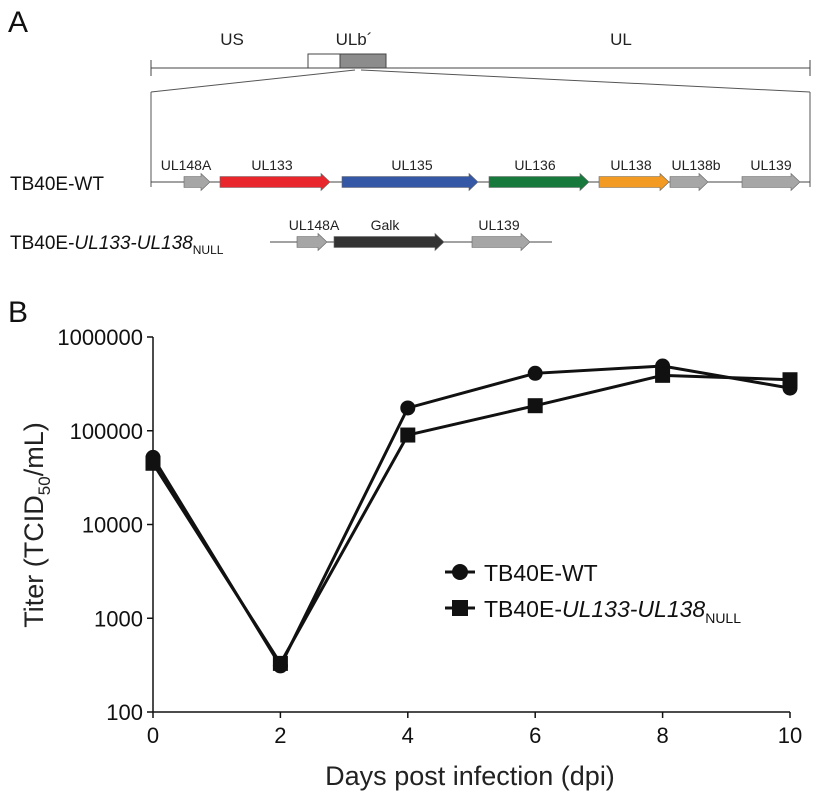 The height and width of the screenshot is (800, 820). Describe the element at coordinates (790, 735) in the screenshot. I see `x-tick-label: 10` at that location.